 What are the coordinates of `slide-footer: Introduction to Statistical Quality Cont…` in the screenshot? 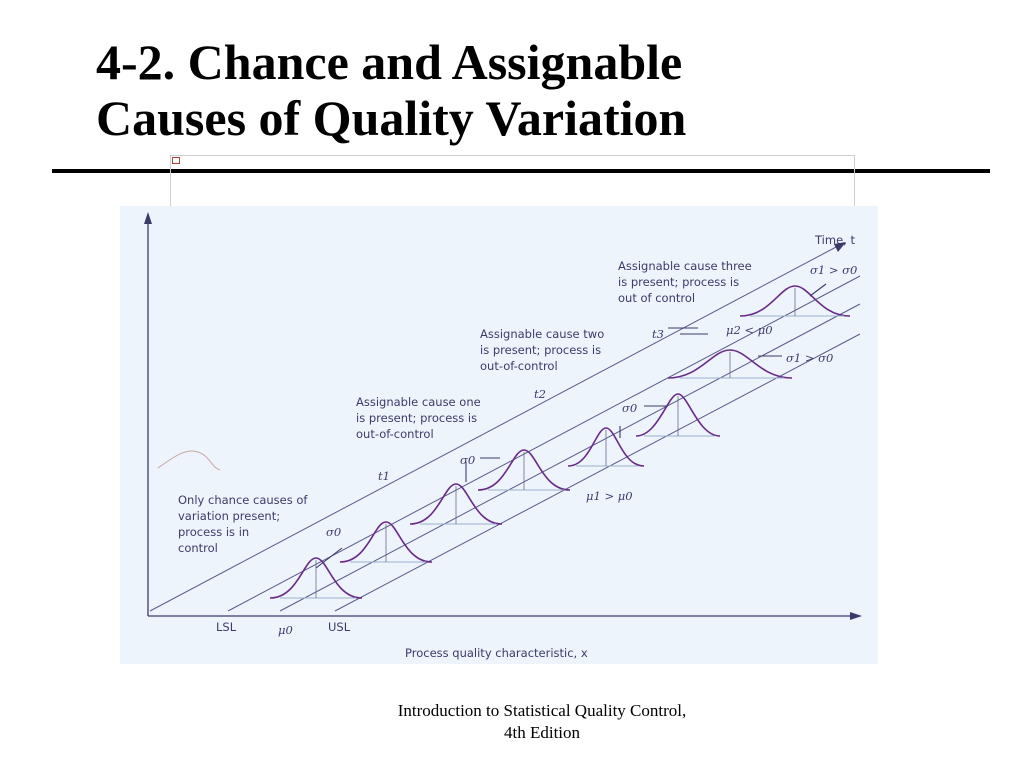 It's located at (542, 722).